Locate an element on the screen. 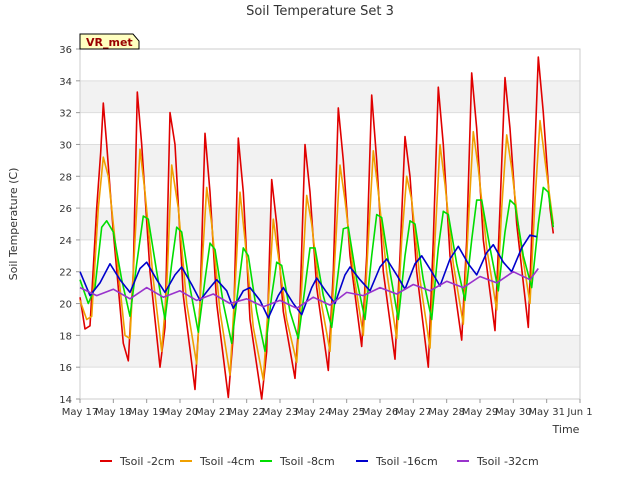  y-tick-label: 16 is located at coordinates (65, 368).